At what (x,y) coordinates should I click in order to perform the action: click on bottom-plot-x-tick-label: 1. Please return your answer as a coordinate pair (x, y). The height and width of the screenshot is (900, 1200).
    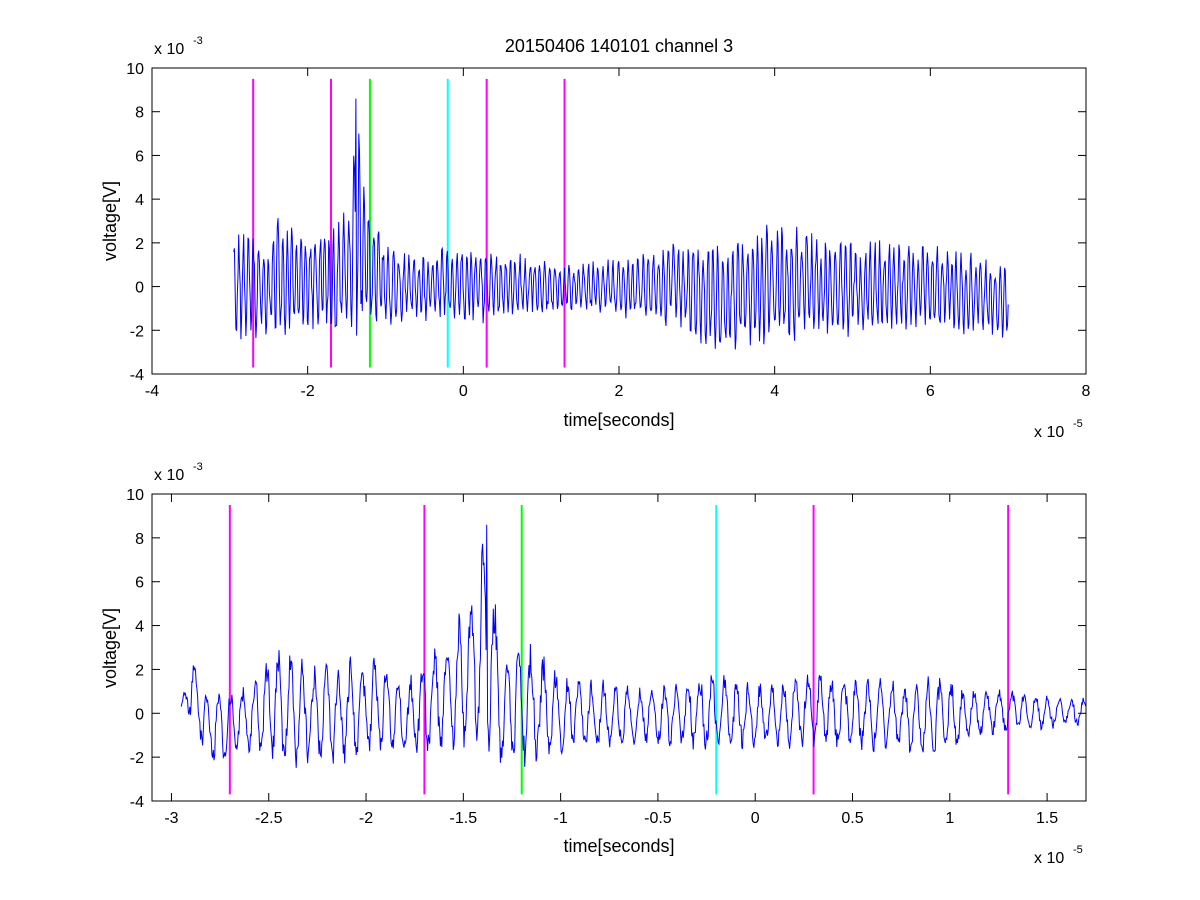
    Looking at the image, I should click on (949, 818).